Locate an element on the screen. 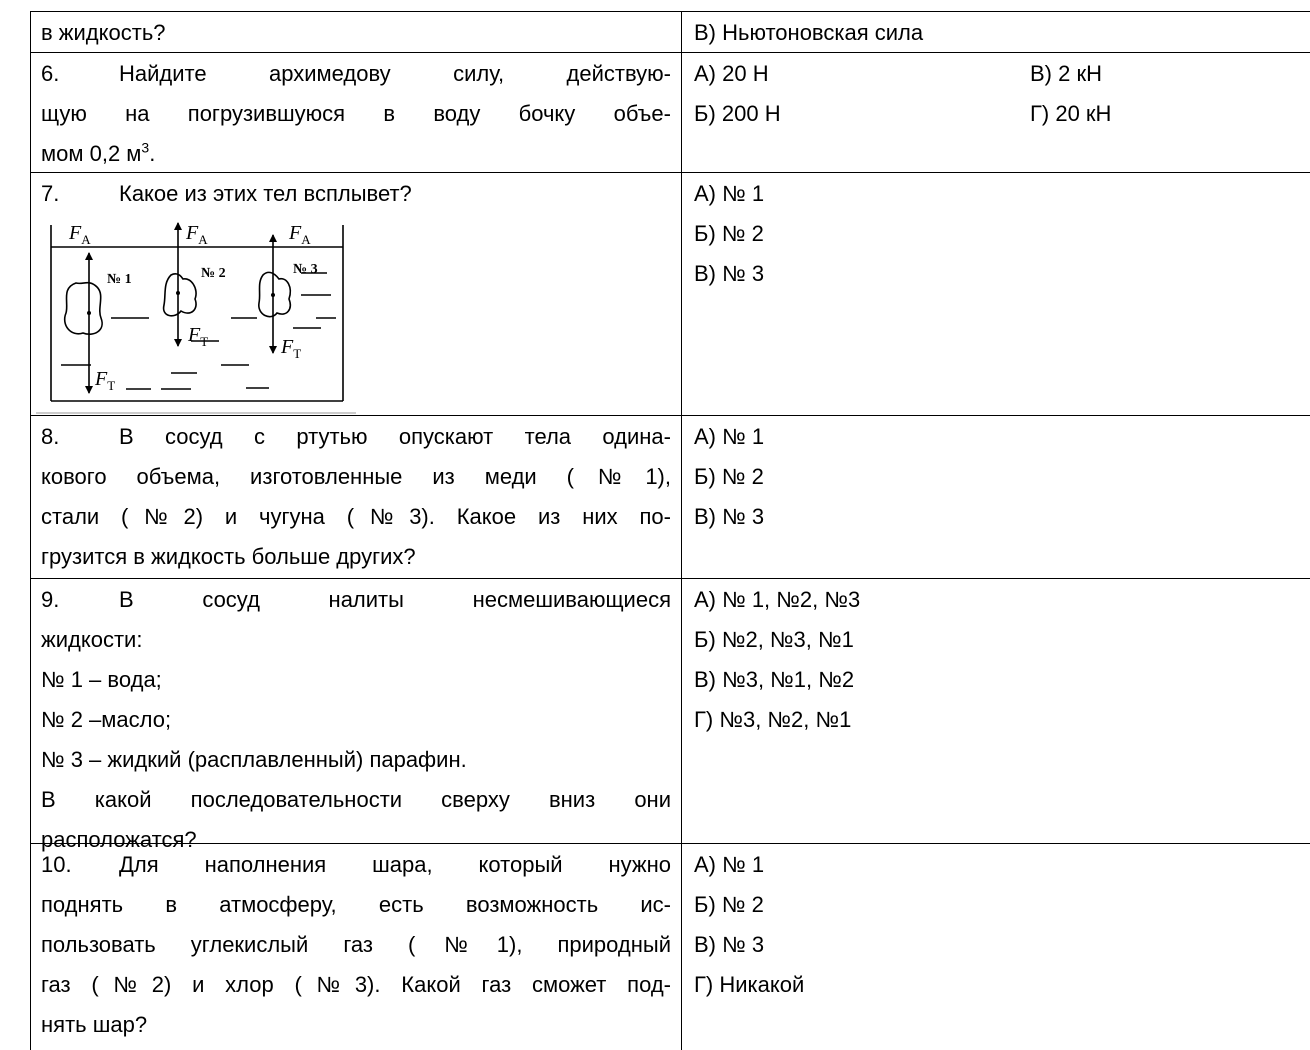 This screenshot has width=1310, height=1050. line-text: нять шар? is located at coordinates (94, 1024).